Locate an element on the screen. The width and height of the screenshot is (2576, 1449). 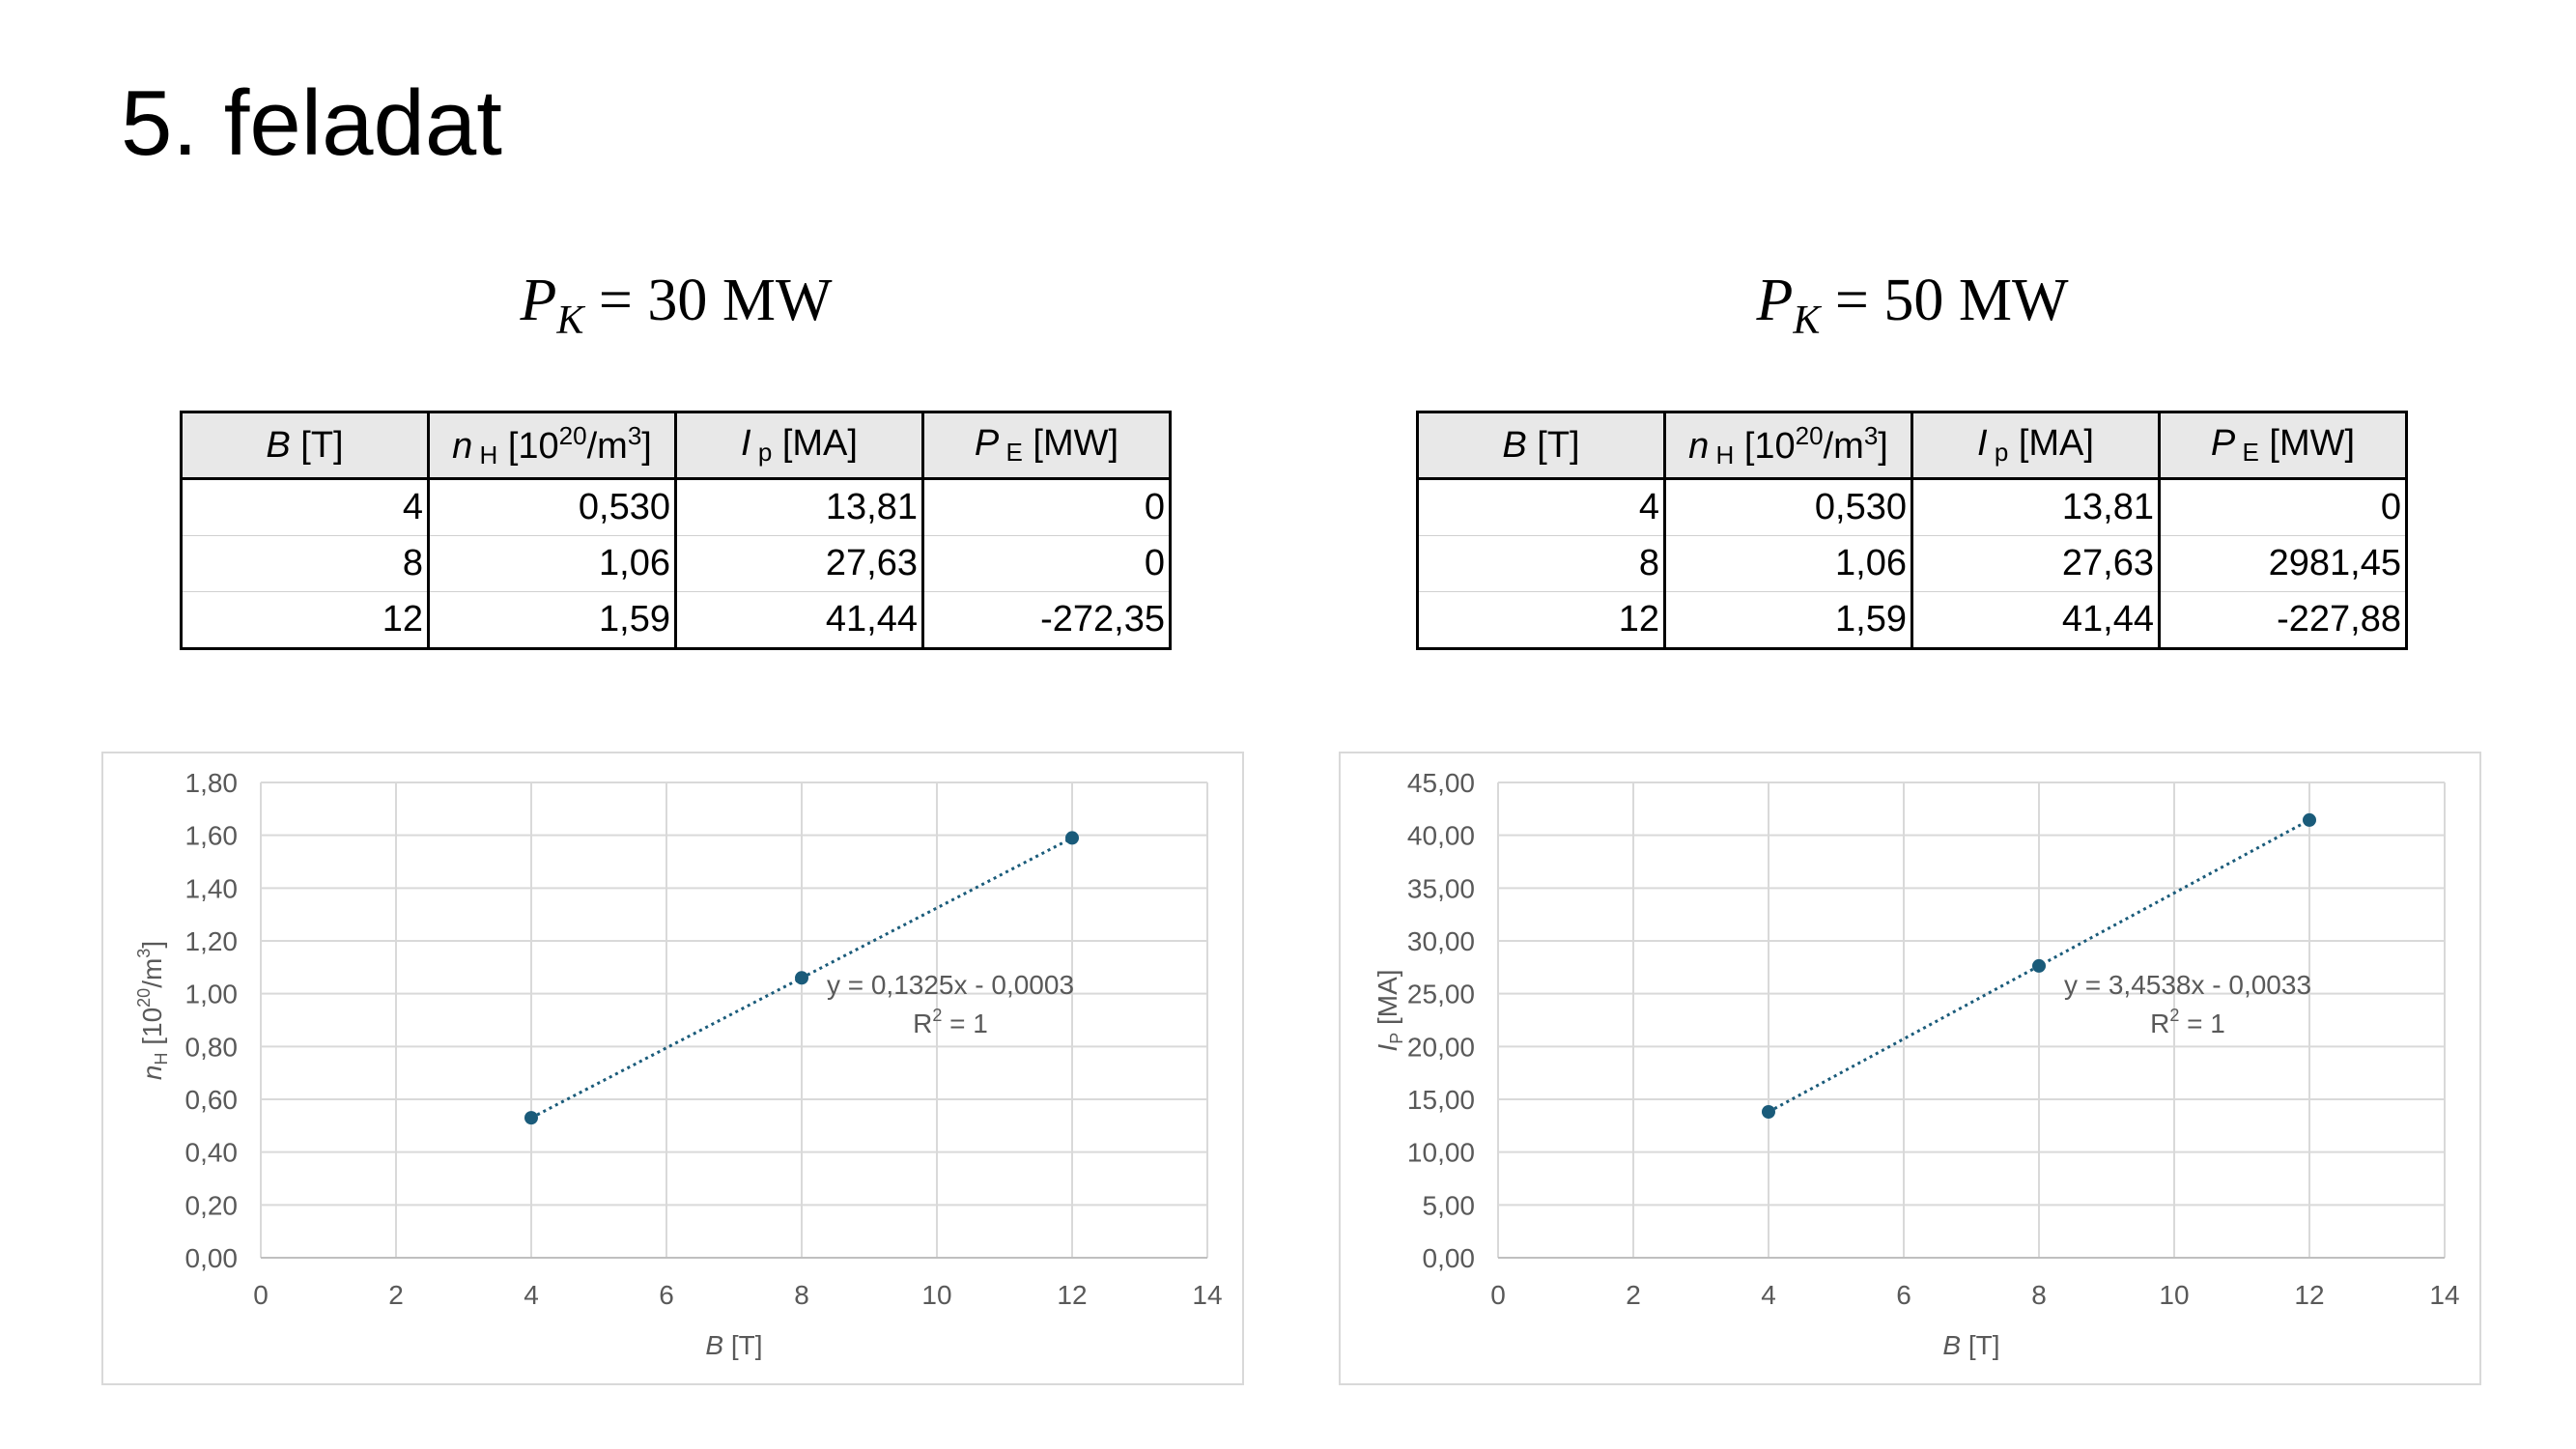
table-row: 8 1,06 27,63 2981,45 is located at coordinates (1912, 563).